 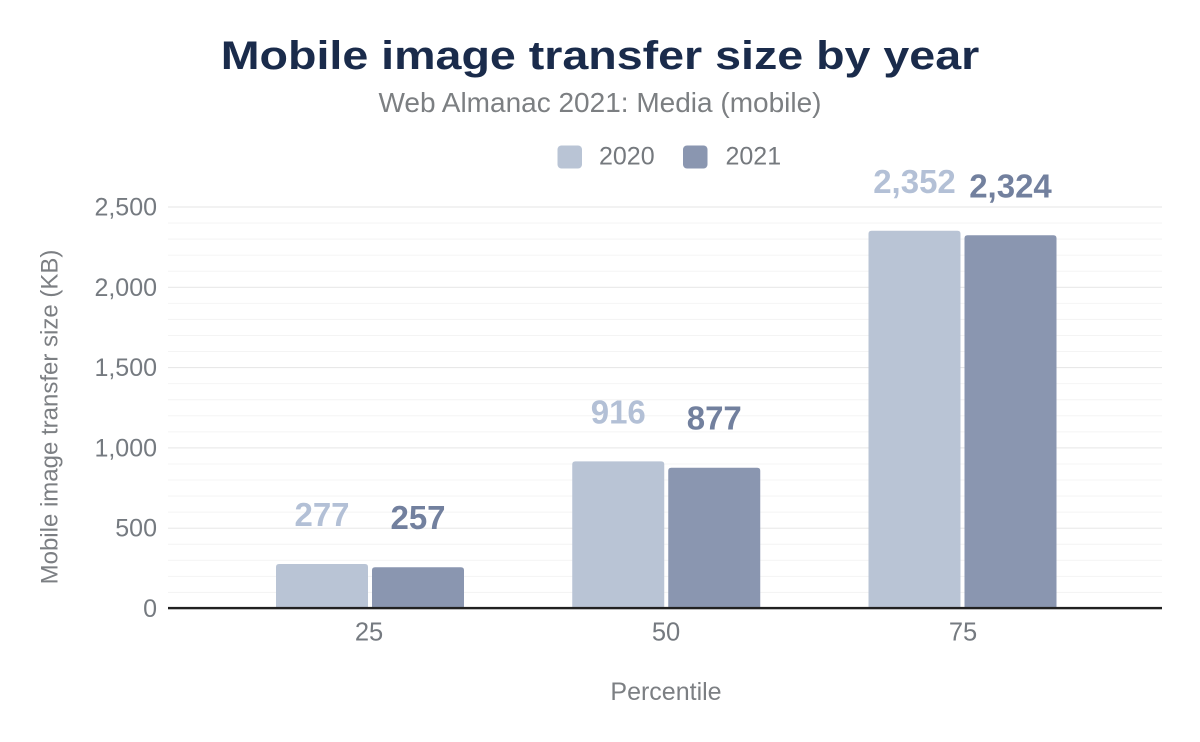 What do you see at coordinates (125, 208) in the screenshot?
I see `svg-text: 2,500` at bounding box center [125, 208].